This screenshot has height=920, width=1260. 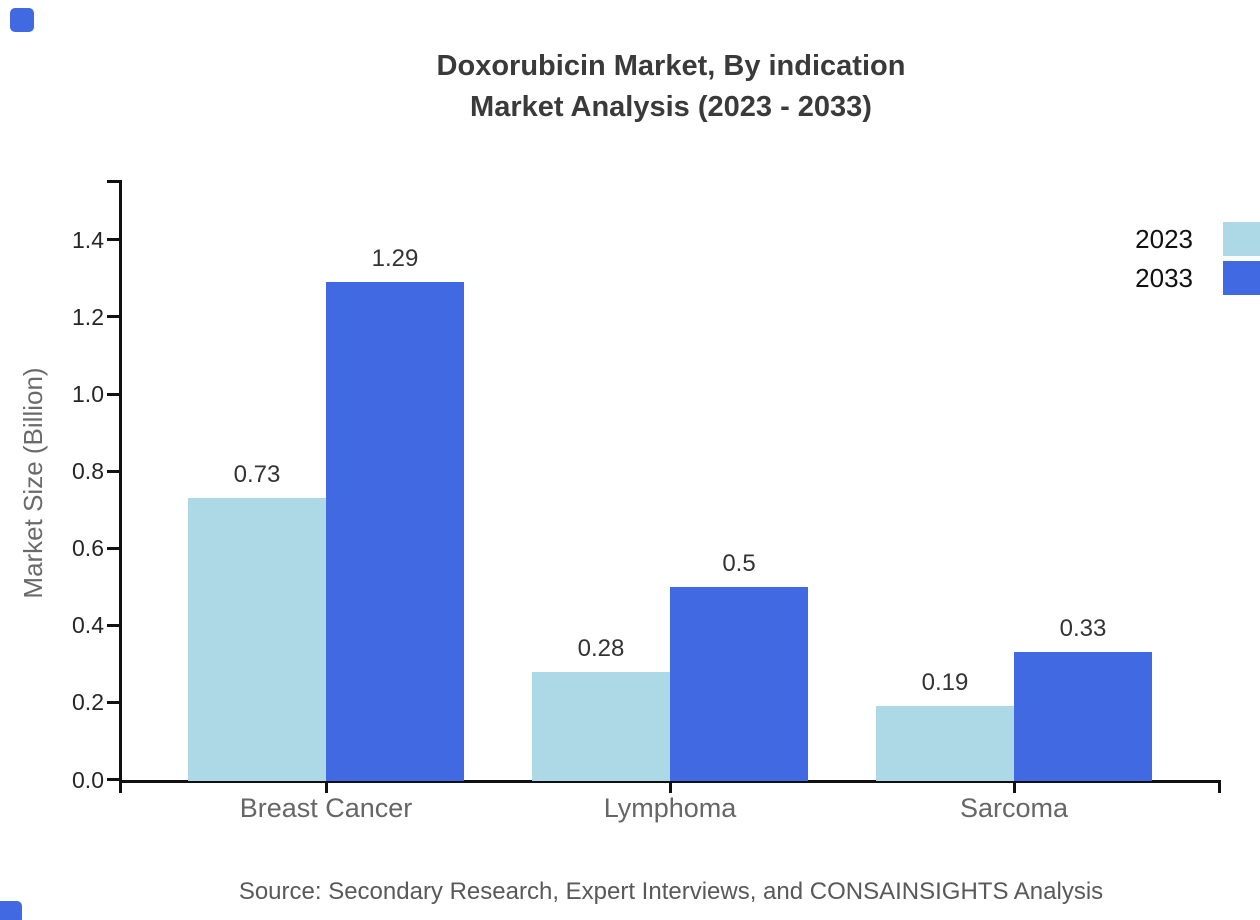 I want to click on y-tick-1.4, so click(x=113, y=240).